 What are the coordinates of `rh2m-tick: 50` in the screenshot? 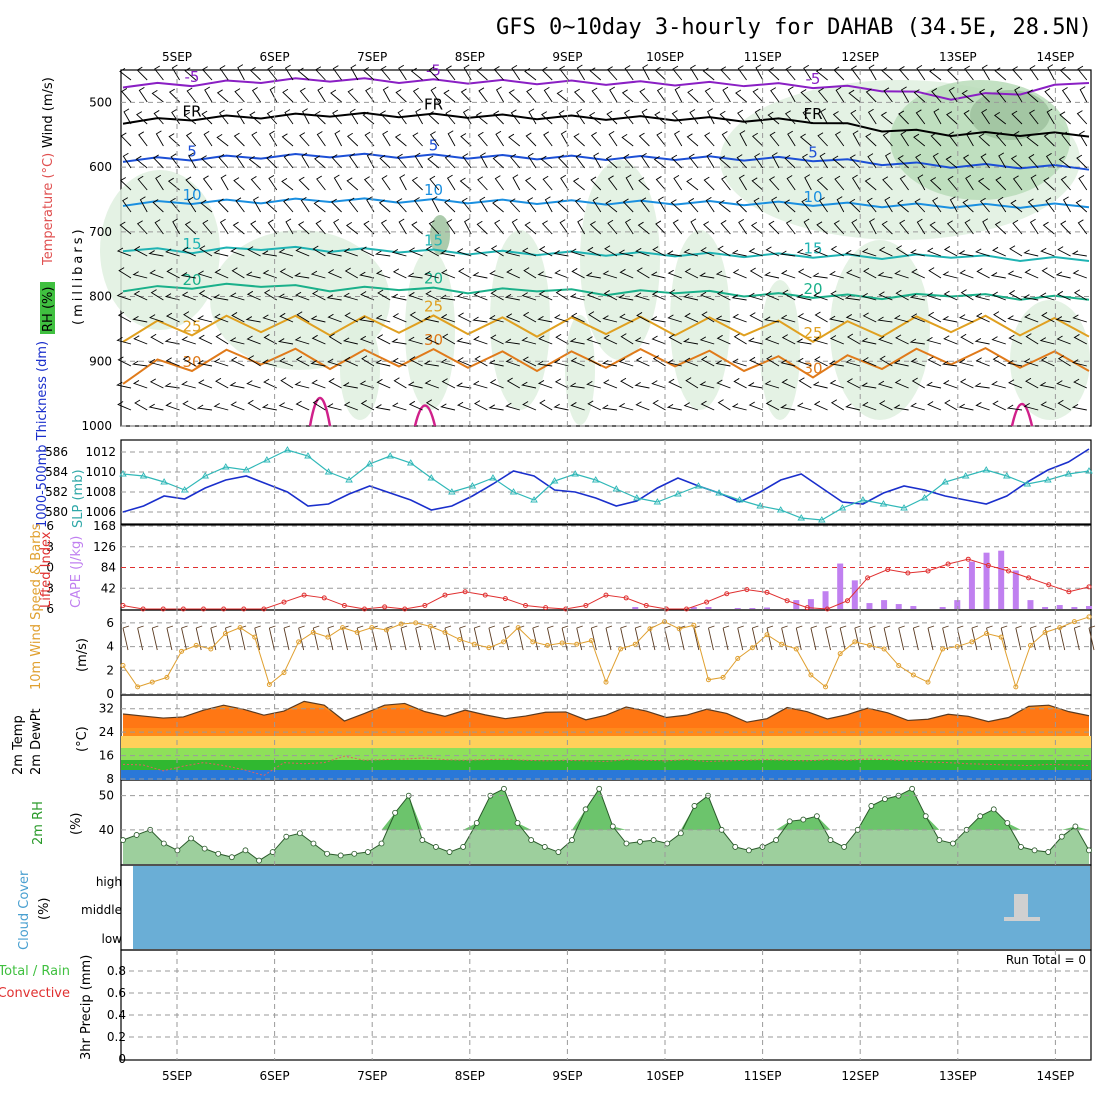 It's located at (106, 796).